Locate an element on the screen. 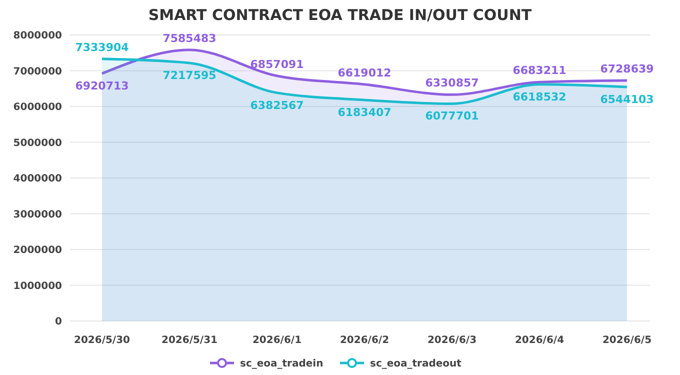  y-tick-label: 0 is located at coordinates (58, 322).